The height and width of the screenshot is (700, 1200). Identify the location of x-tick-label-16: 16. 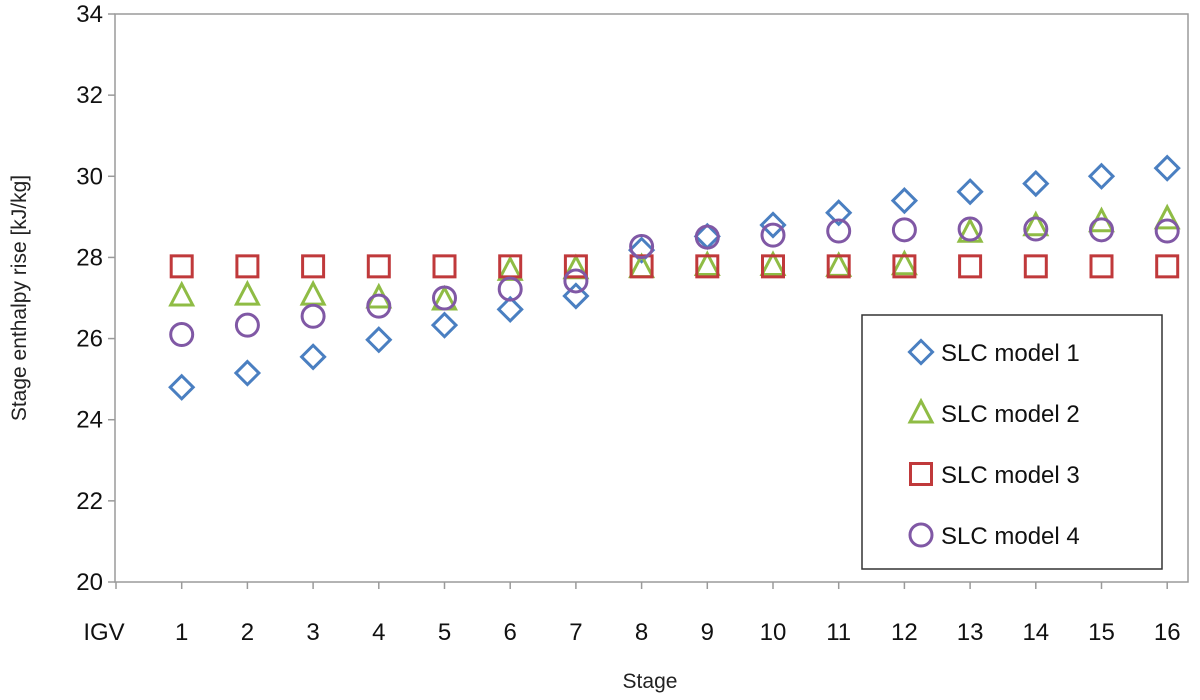
(1167, 632).